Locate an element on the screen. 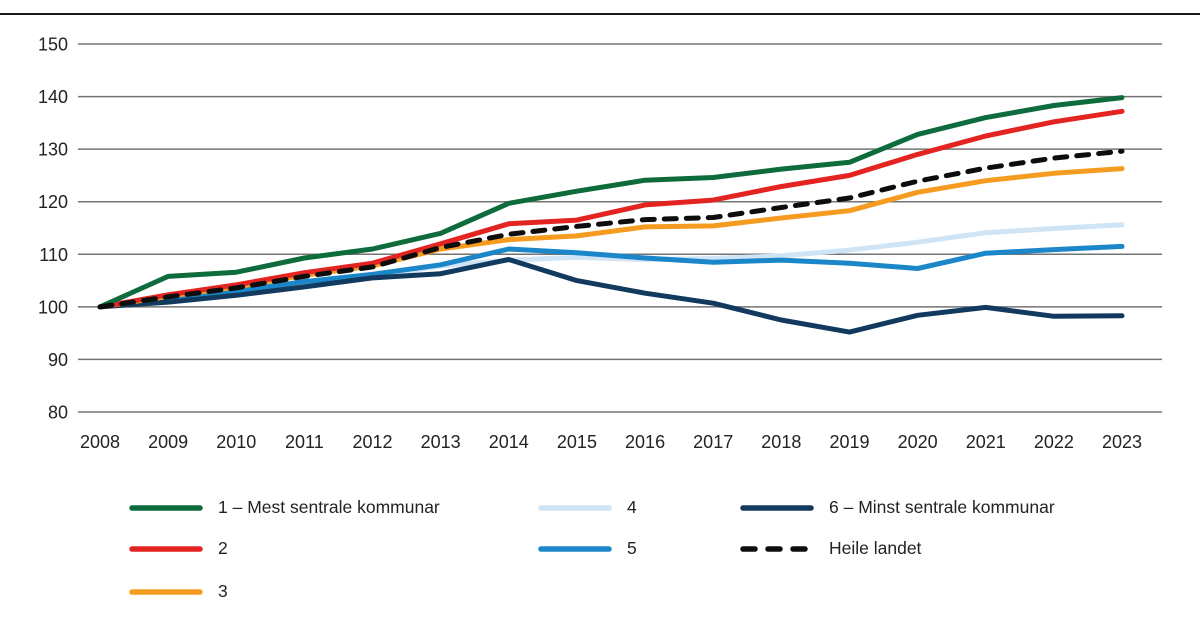  x-tick-label-2021: 2021 is located at coordinates (986, 442).